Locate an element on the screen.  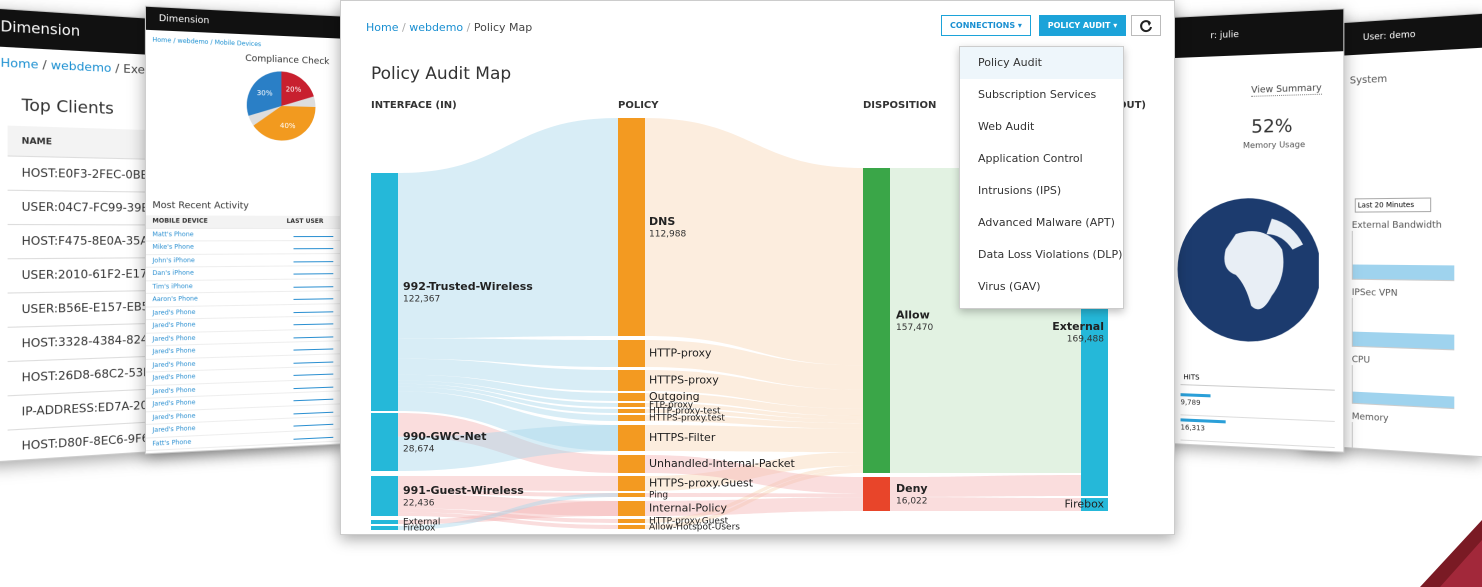
menu-item: Intrusions (IPS) is located at coordinates (1020, 190).